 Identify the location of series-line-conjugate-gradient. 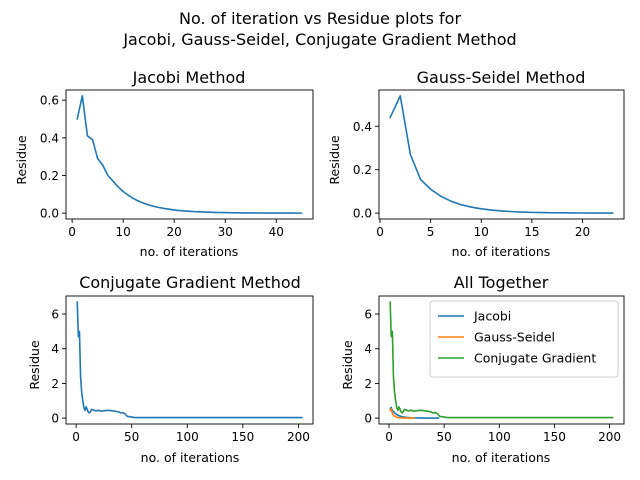
(501, 360).